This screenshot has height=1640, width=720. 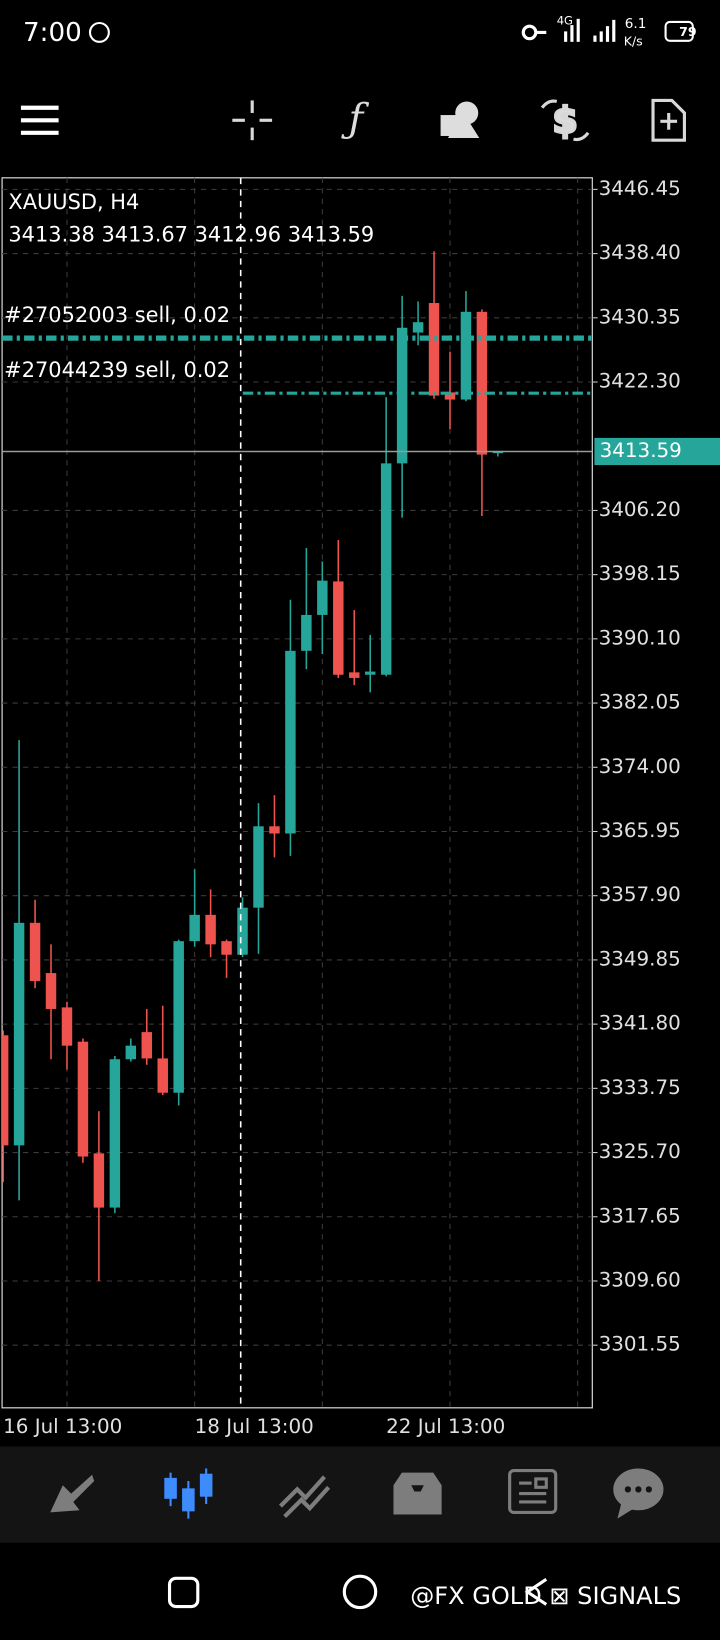 What do you see at coordinates (638, 1493) in the screenshot?
I see `chat-tab` at bounding box center [638, 1493].